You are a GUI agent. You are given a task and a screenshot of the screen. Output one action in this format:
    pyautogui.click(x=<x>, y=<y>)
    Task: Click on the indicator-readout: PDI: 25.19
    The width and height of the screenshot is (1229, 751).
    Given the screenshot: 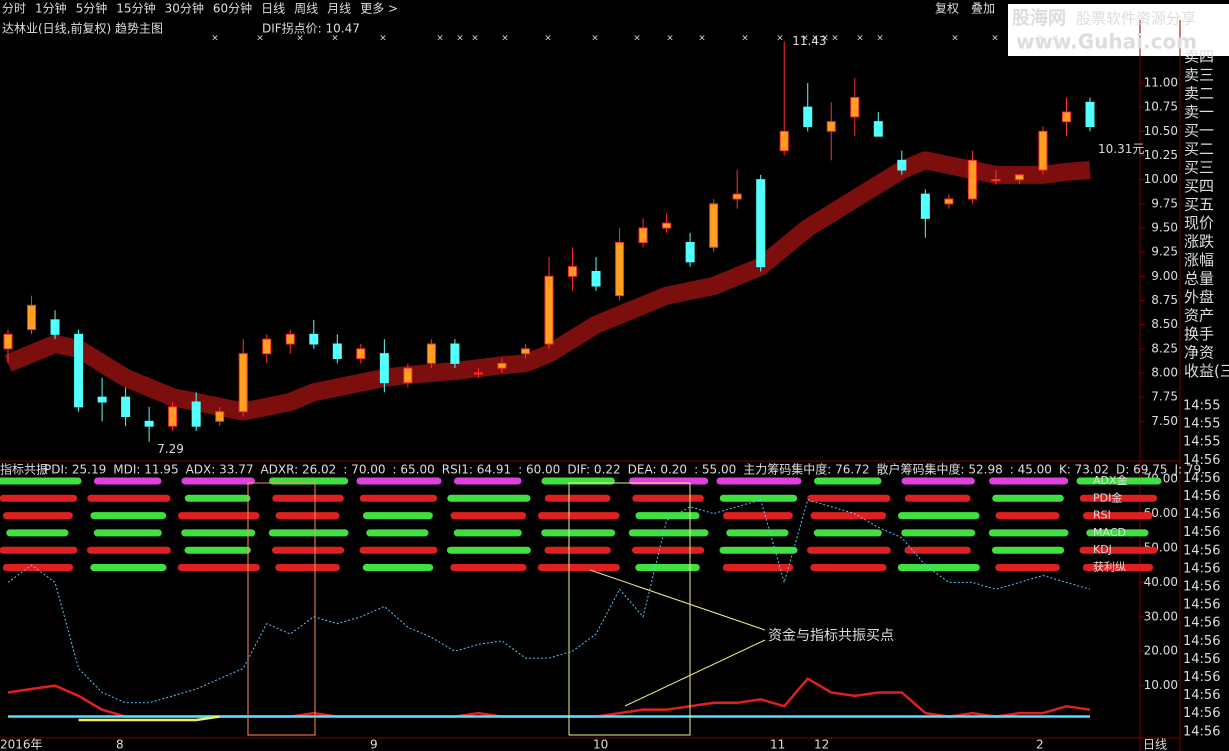 What is the action you would take?
    pyautogui.click(x=75, y=470)
    